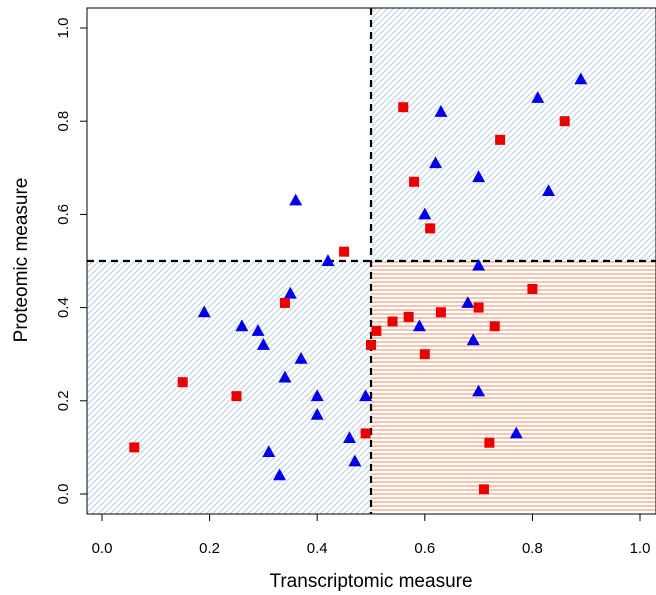 This screenshot has width=656, height=595. I want to click on x-tick-label: 0.2, so click(209, 548).